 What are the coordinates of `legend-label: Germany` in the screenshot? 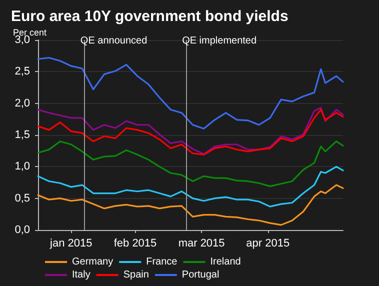 It's located at (93, 262).